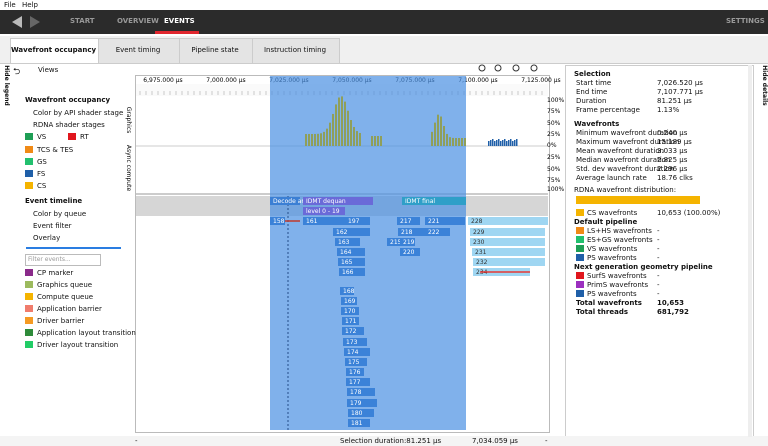 This screenshot has width=768, height=446. Describe the element at coordinates (69, 125) in the screenshot. I see `option: RDNA shader stages` at that location.